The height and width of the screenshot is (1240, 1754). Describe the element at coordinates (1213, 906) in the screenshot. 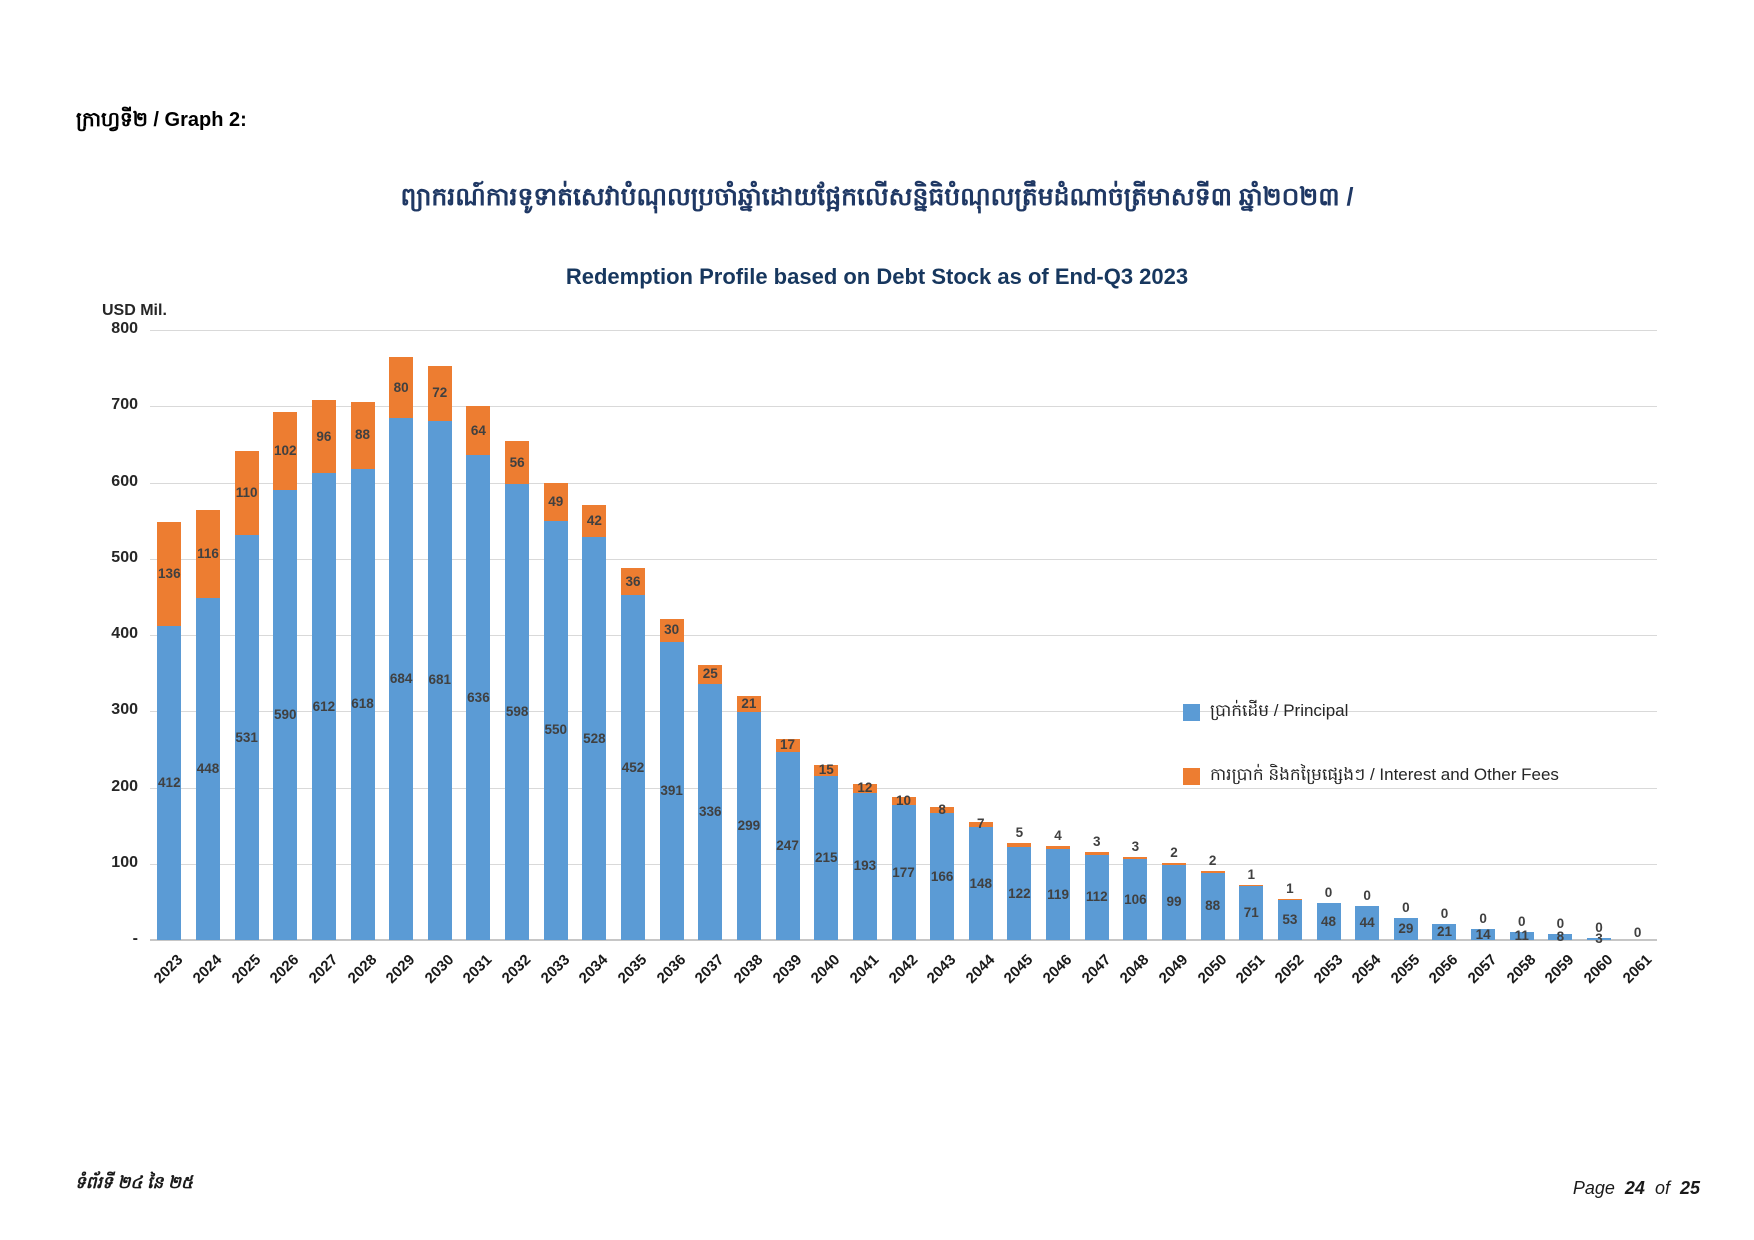

I see `data-label-principal: 88` at that location.